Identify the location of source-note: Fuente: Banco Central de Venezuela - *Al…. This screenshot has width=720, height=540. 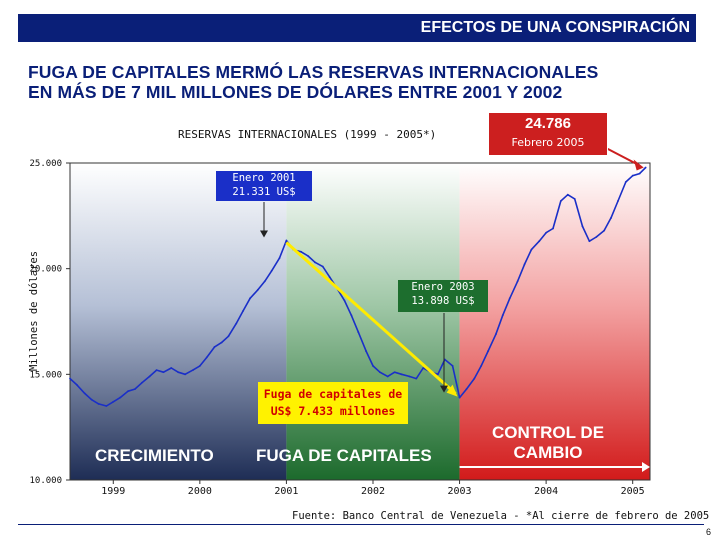
(501, 516).